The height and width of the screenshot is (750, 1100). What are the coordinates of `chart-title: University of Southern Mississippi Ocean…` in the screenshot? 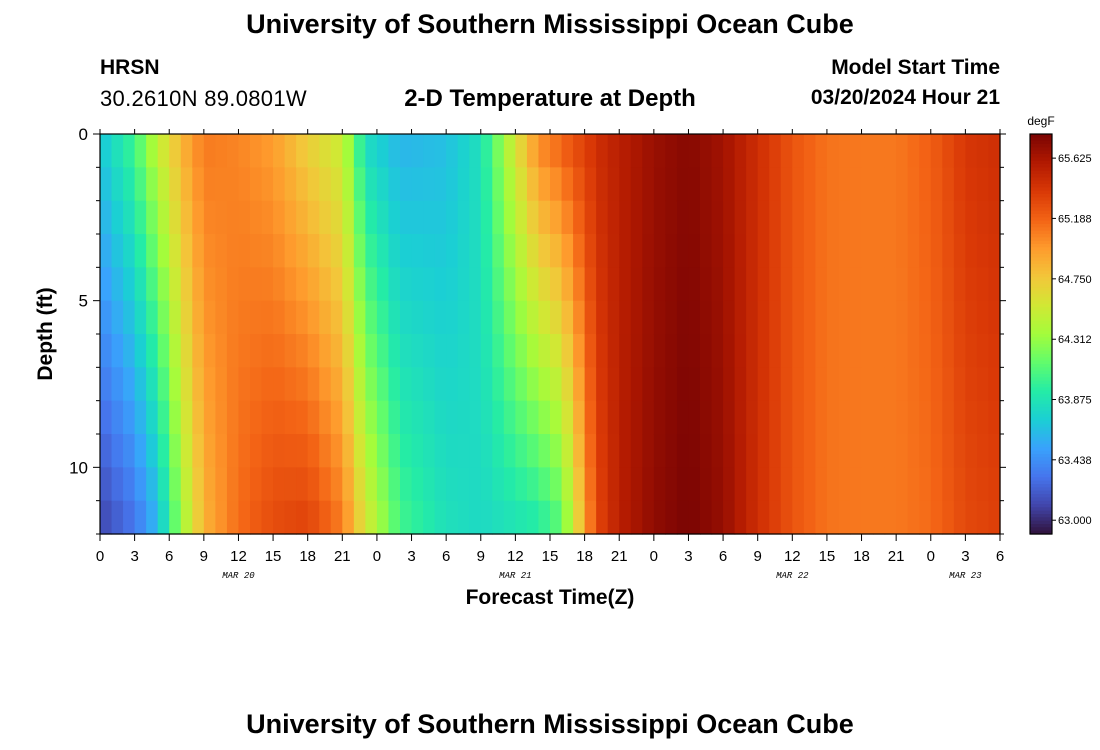 It's located at (550, 24).